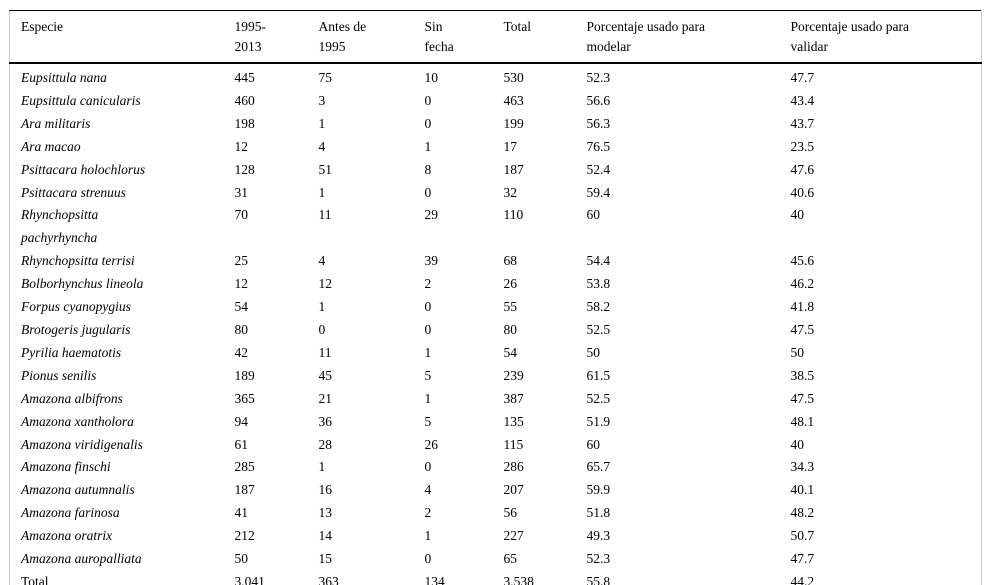 The width and height of the screenshot is (992, 585). What do you see at coordinates (496, 261) in the screenshot?
I see `table-row: Rhynchopsitta terrisi 25 4 39 68 54.4 45.6` at bounding box center [496, 261].